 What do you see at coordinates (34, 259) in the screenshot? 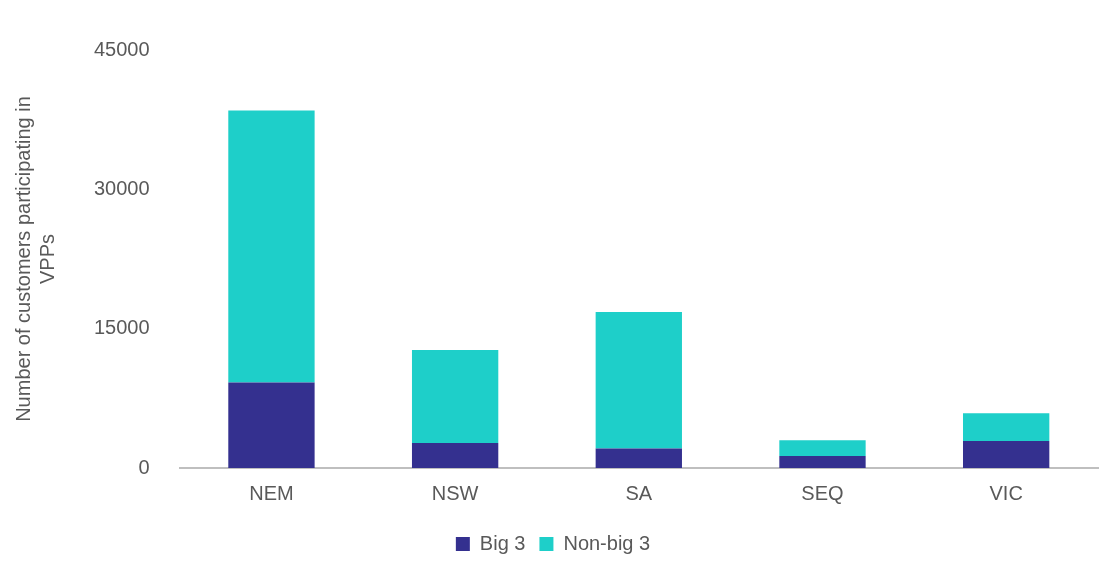
I see `y-axis-title: Number of customers participating in VPPs` at bounding box center [34, 259].